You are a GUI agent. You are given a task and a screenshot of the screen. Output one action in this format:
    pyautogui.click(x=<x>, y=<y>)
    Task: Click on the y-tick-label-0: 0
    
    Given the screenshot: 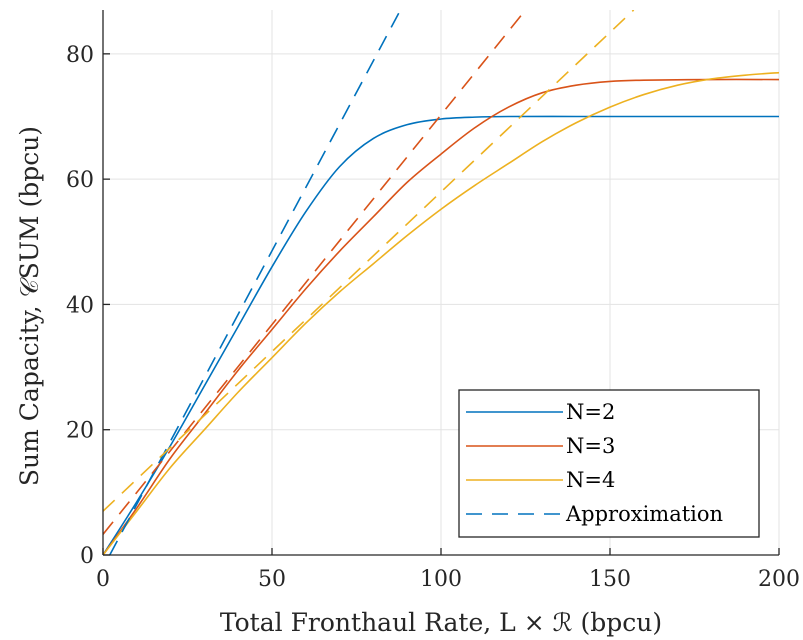 What is the action you would take?
    pyautogui.click(x=87, y=556)
    